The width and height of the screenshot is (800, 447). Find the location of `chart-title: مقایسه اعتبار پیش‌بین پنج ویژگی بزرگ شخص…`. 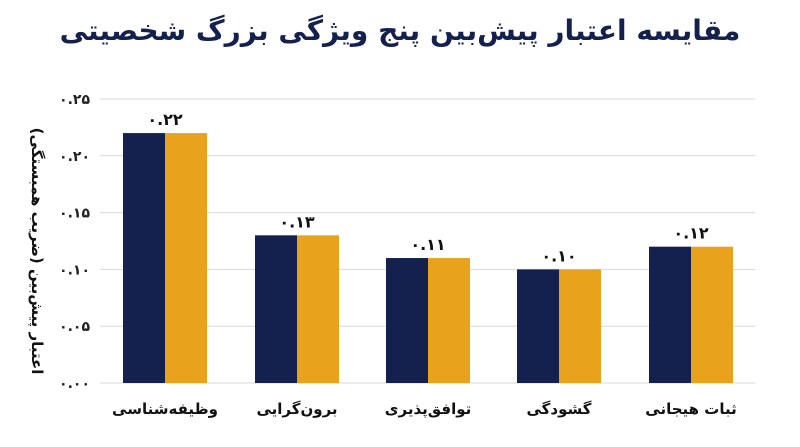

chart-title: مقایسه اعتبار پیش‌بین پنج ویژگی بزرگ شخص… is located at coordinates (400, 30).